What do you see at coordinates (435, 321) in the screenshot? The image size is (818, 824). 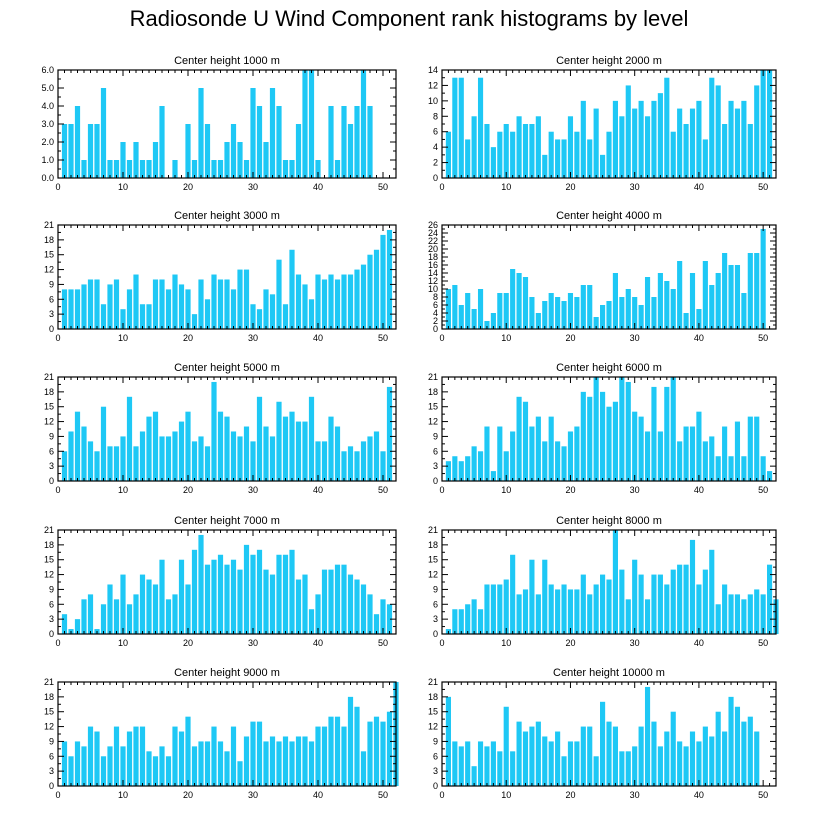 I see `y-tick-label: 2` at bounding box center [435, 321].